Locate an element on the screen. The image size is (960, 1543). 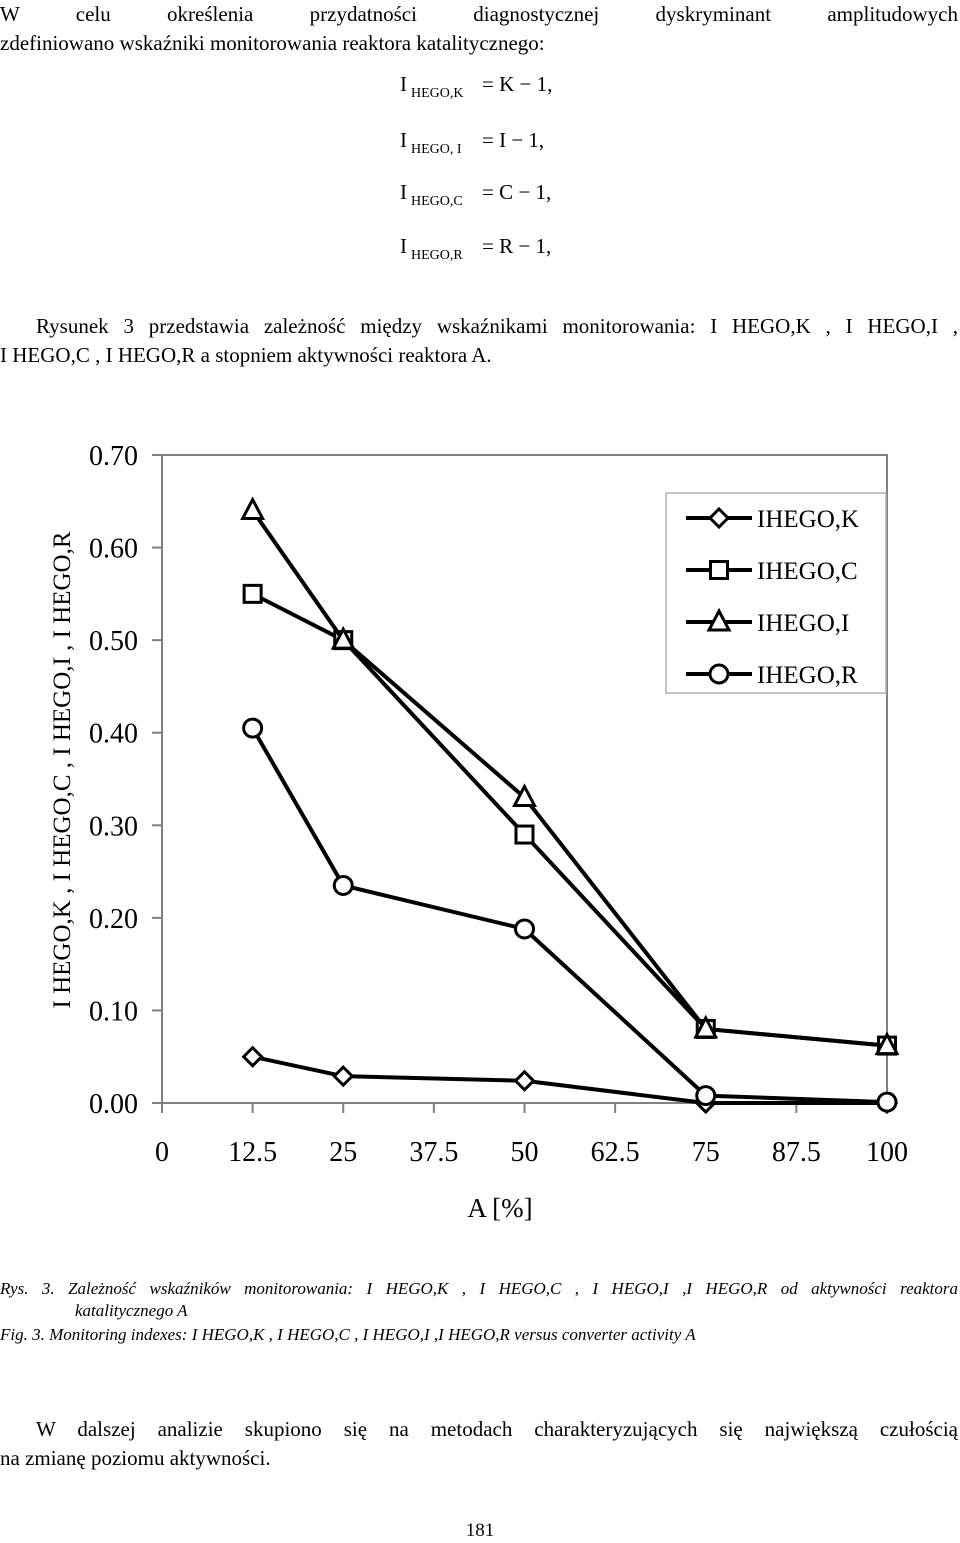
legend-item: IHEGO,C is located at coordinates (772, 571).